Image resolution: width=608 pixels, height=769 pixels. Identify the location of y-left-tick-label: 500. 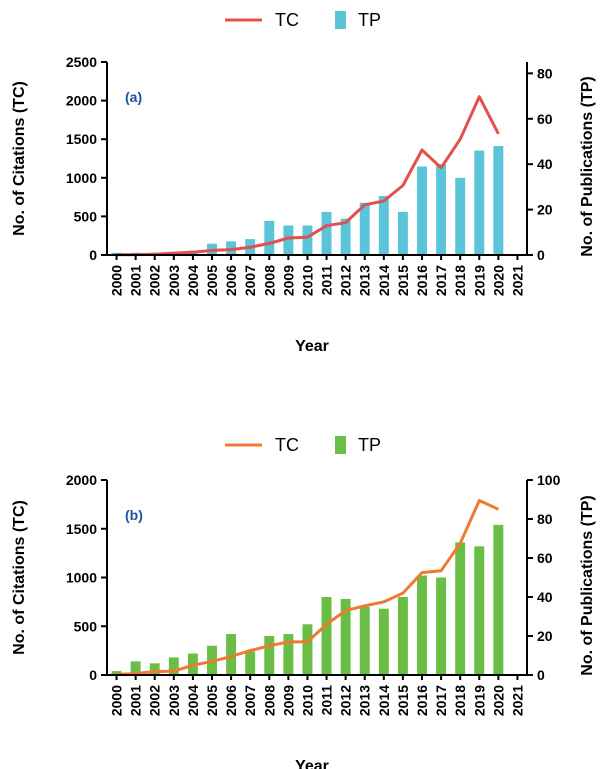
(86, 626).